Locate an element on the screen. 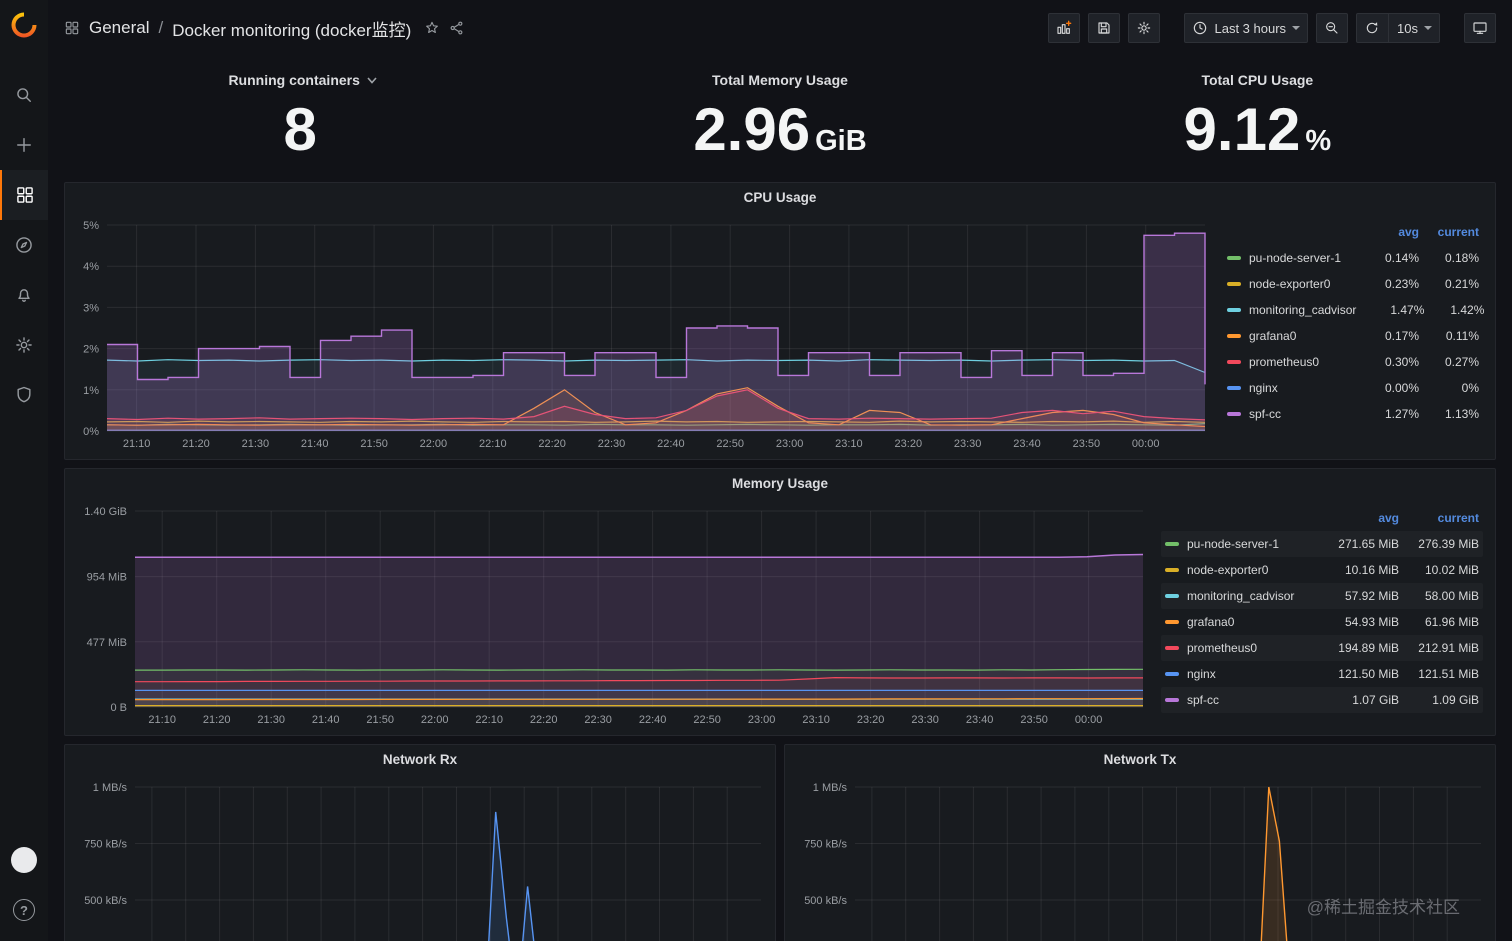 The image size is (1512, 941). stat-value-number: 8 is located at coordinates (300, 129).